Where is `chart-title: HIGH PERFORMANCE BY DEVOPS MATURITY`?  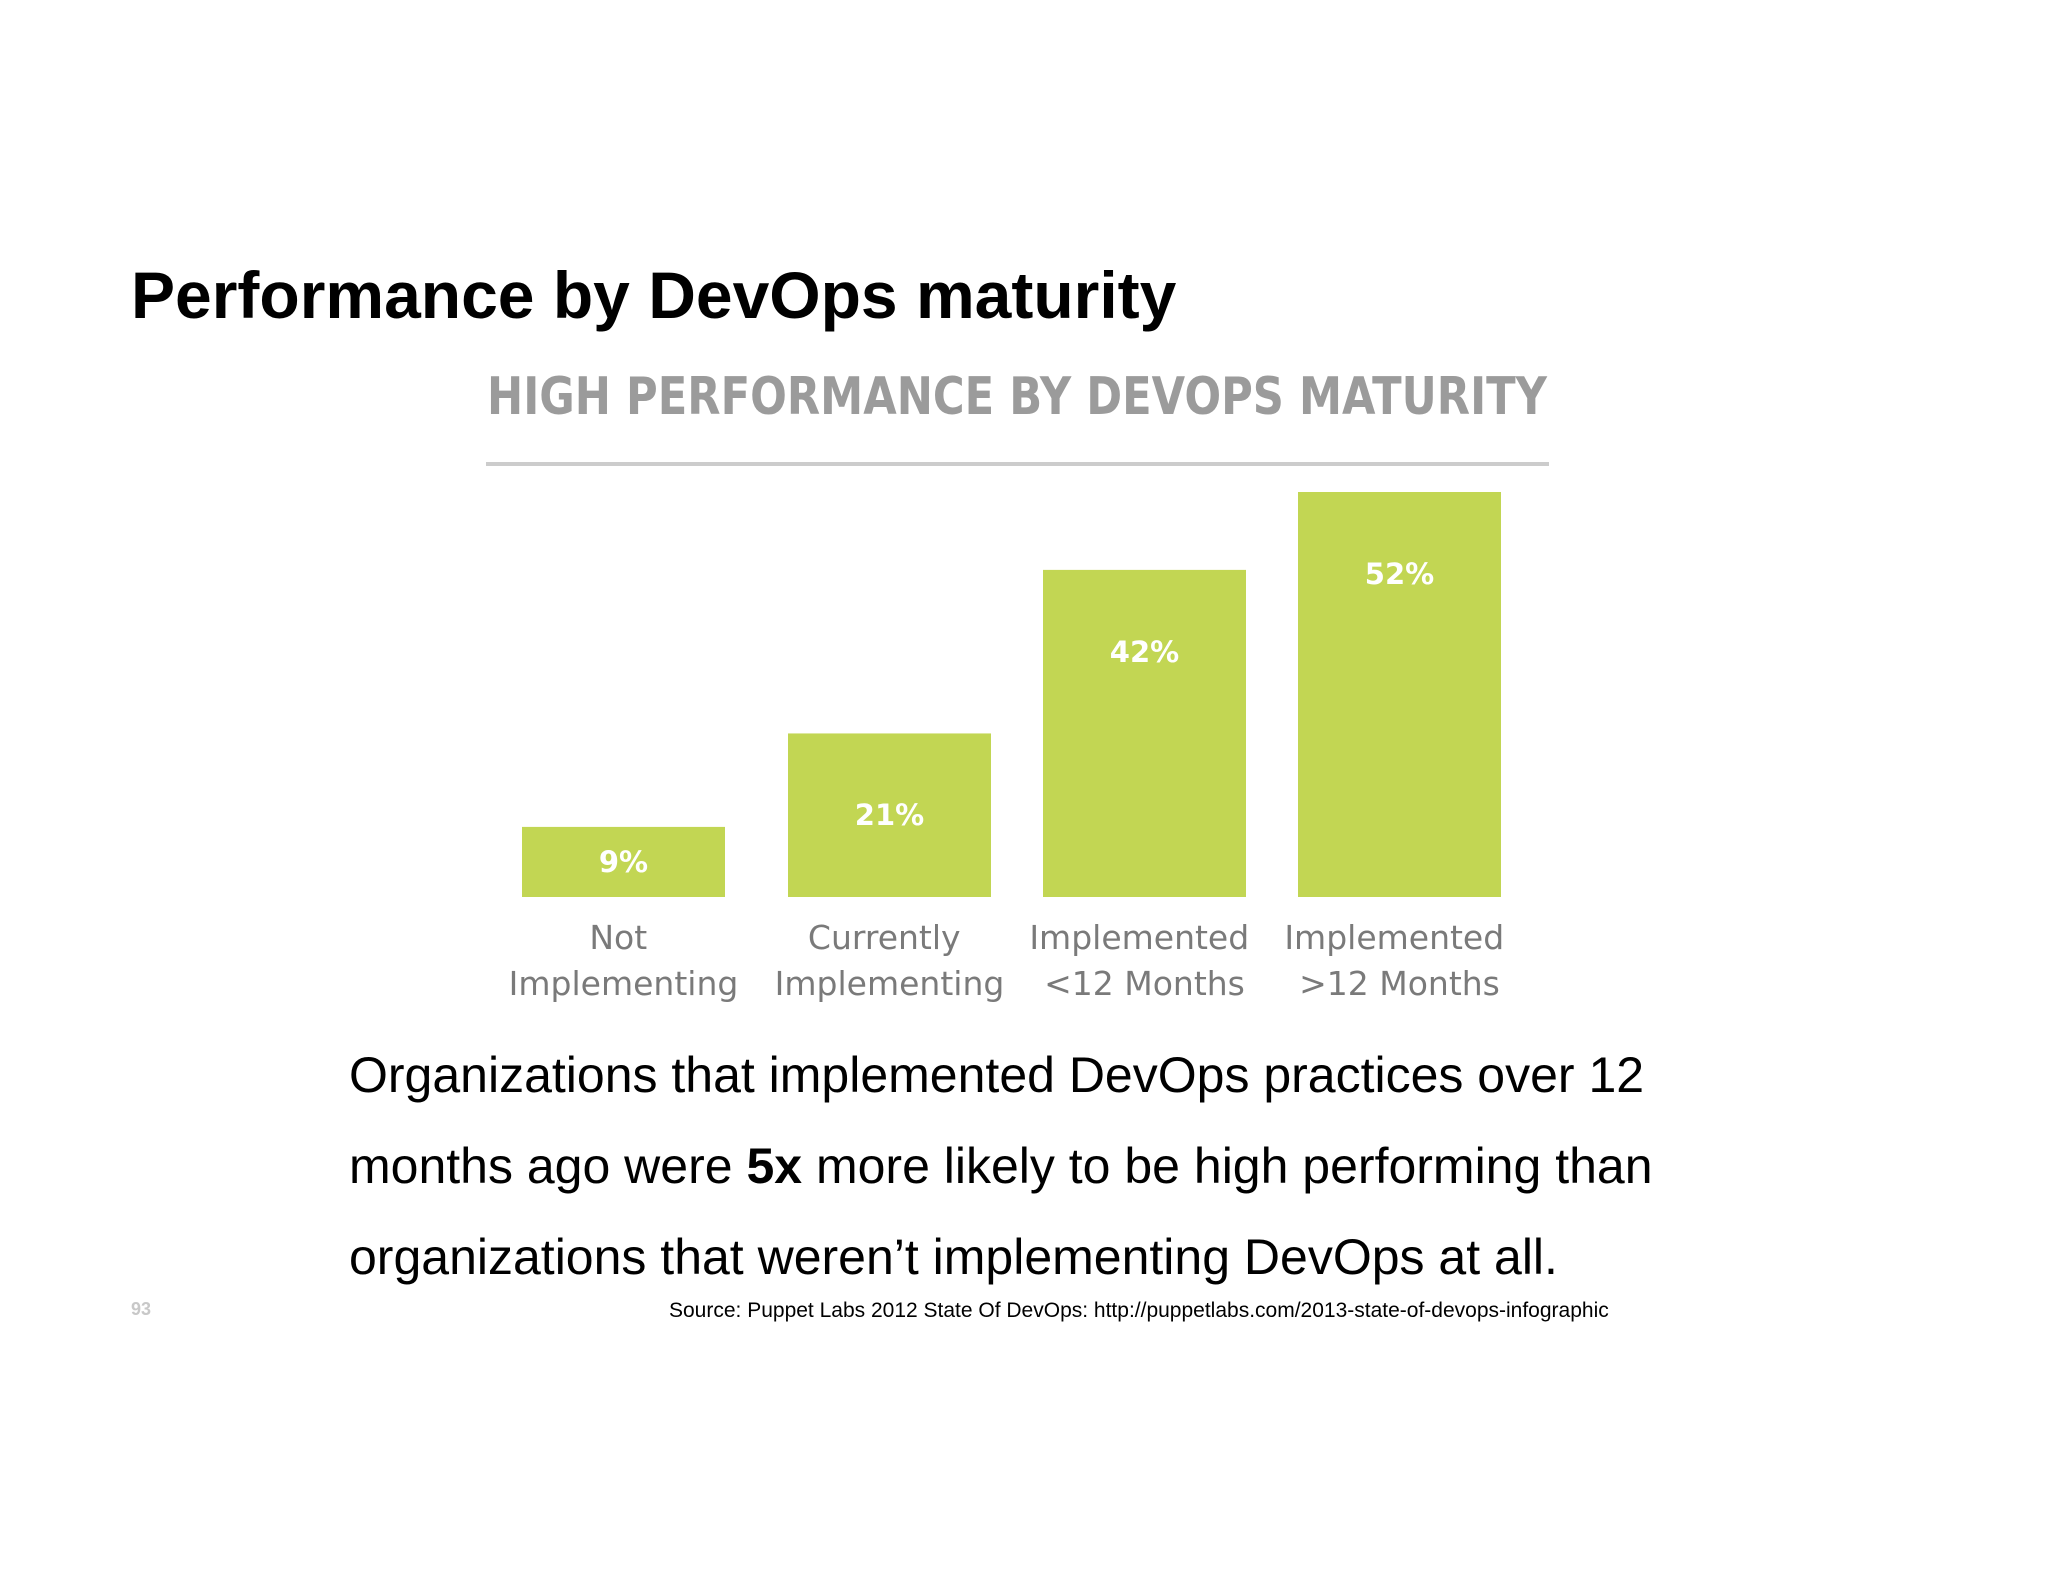
chart-title: HIGH PERFORMANCE BY DEVOPS MATURITY is located at coordinates (1017, 397).